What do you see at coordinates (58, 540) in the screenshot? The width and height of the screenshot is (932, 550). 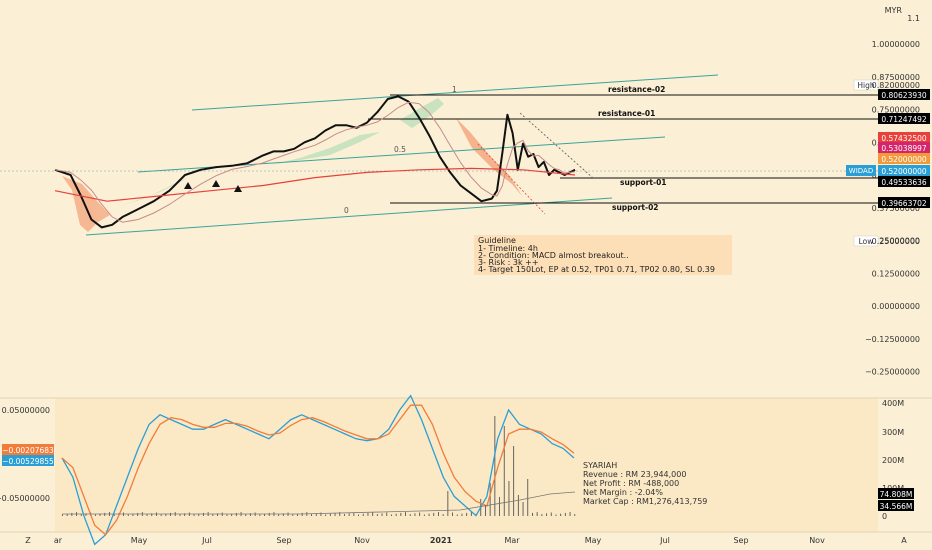 I see `x-tick-label: ar` at bounding box center [58, 540].